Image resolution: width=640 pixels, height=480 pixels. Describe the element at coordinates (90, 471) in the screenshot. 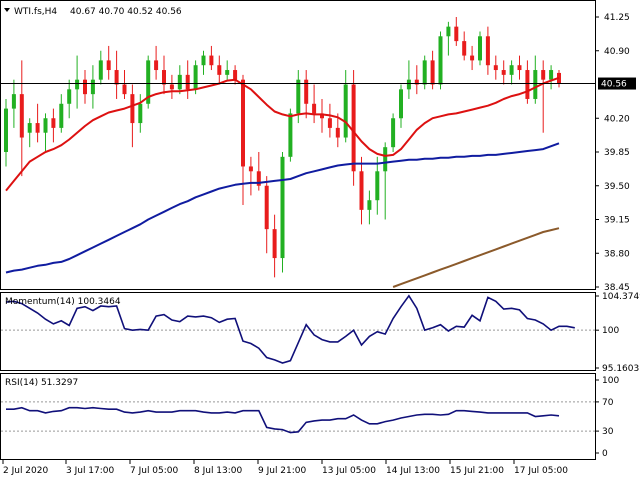

I see `time-tick-label: 3 Jul 17:00` at that location.